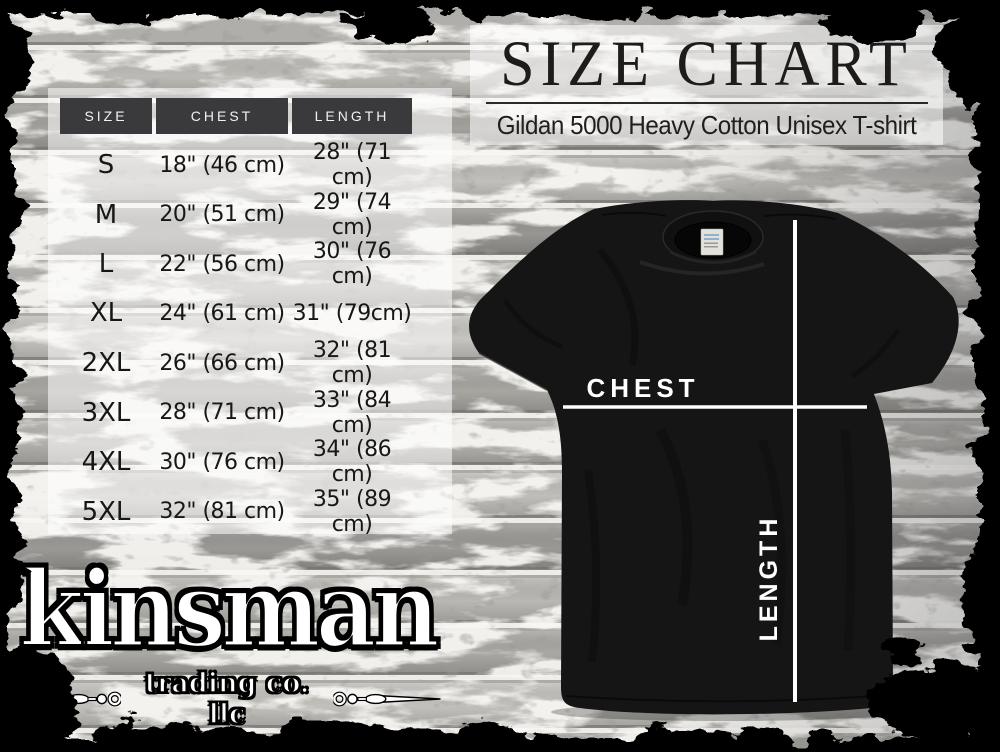 The image size is (1000, 752). I want to click on size-cell: S, so click(106, 165).